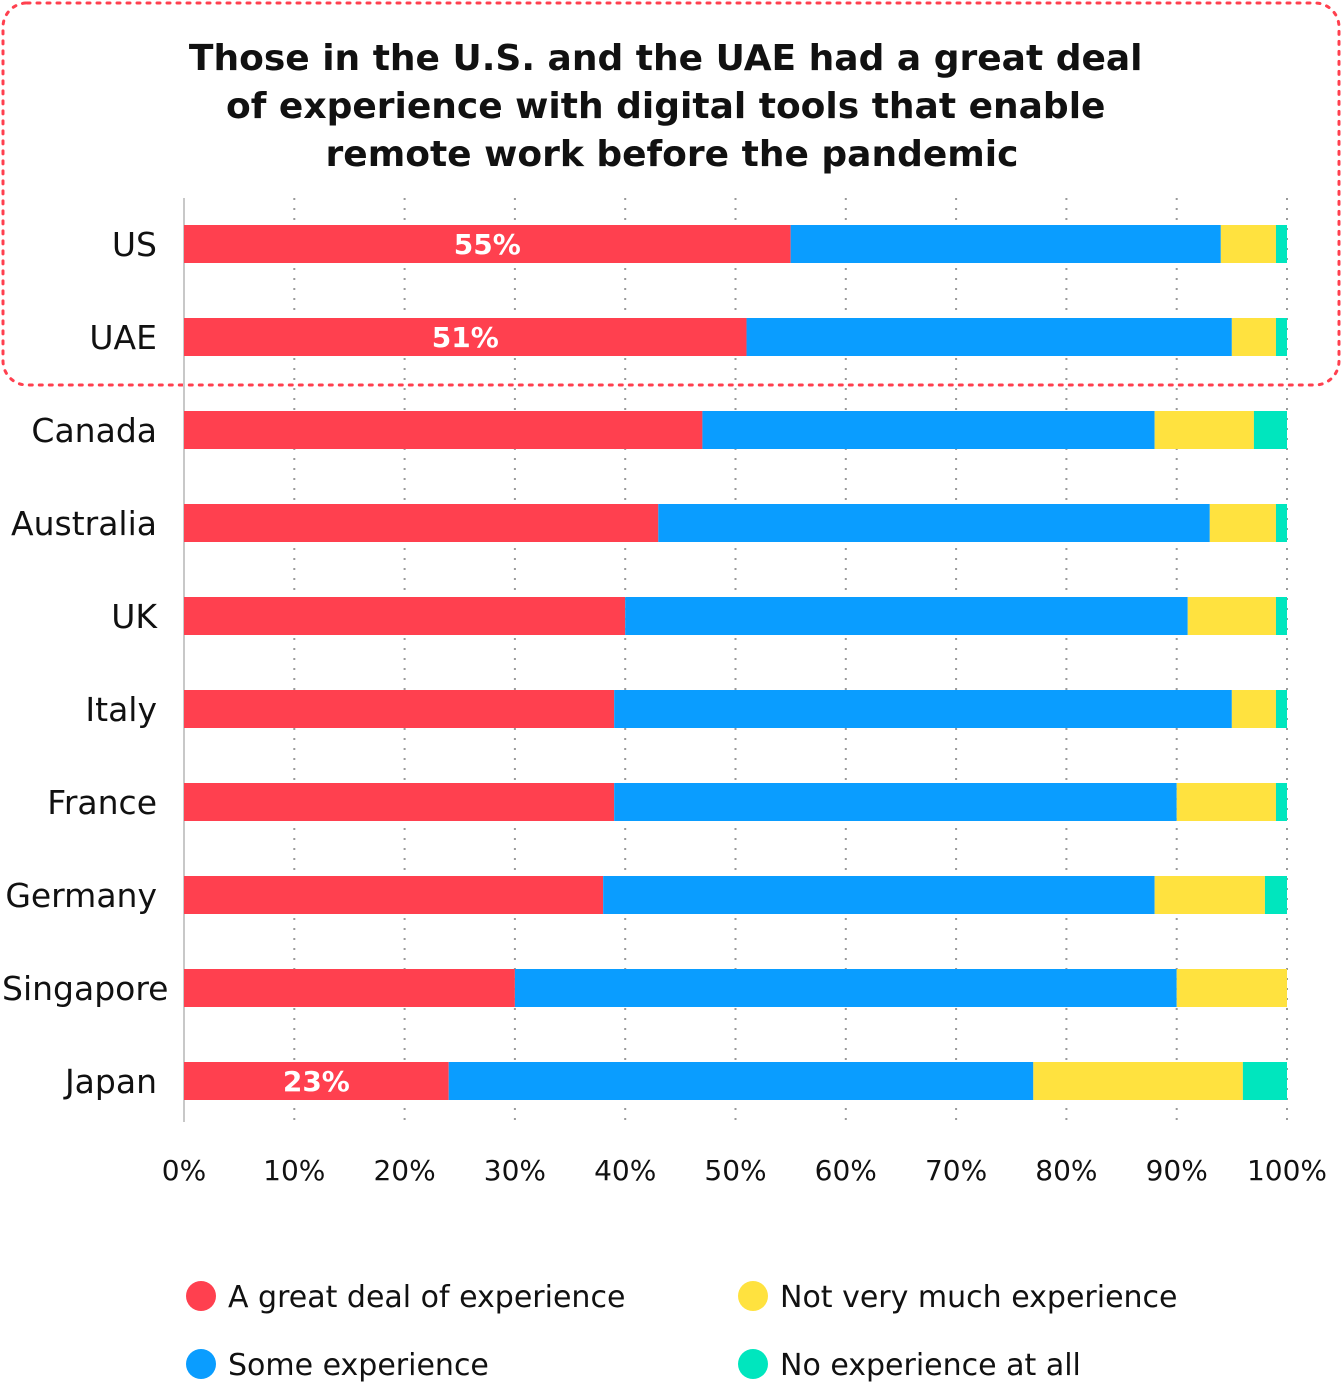  What do you see at coordinates (426, 1297) in the screenshot?
I see `legend-label-a-great-deal-of-experience: A great deal of experience` at bounding box center [426, 1297].